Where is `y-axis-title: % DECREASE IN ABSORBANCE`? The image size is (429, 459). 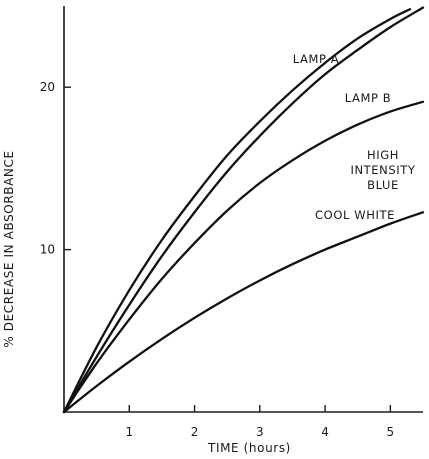
y-axis-title: % DECREASE IN ABSORBANCE is located at coordinates (9, 248).